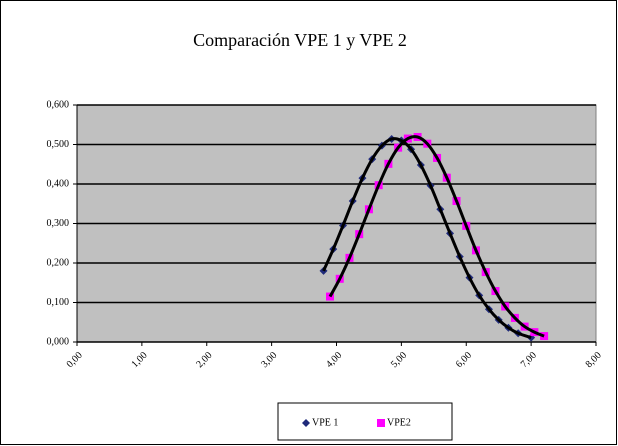 The height and width of the screenshot is (446, 618). What do you see at coordinates (399, 422) in the screenshot?
I see `legend-label: VPE2` at bounding box center [399, 422].